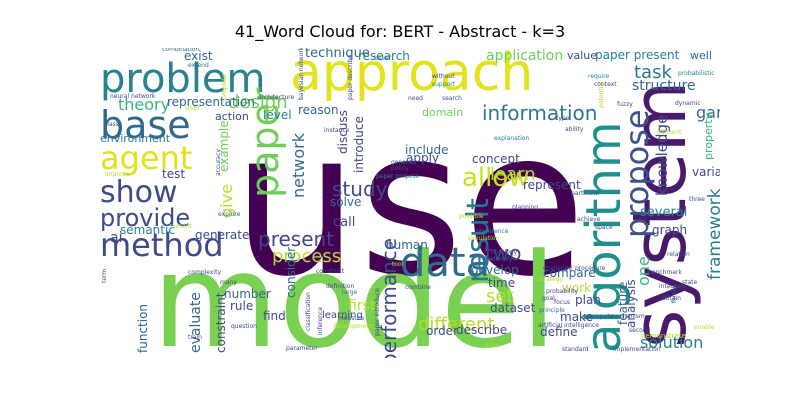  What do you see at coordinates (708, 136) in the screenshot?
I see `word-property: property` at bounding box center [708, 136].